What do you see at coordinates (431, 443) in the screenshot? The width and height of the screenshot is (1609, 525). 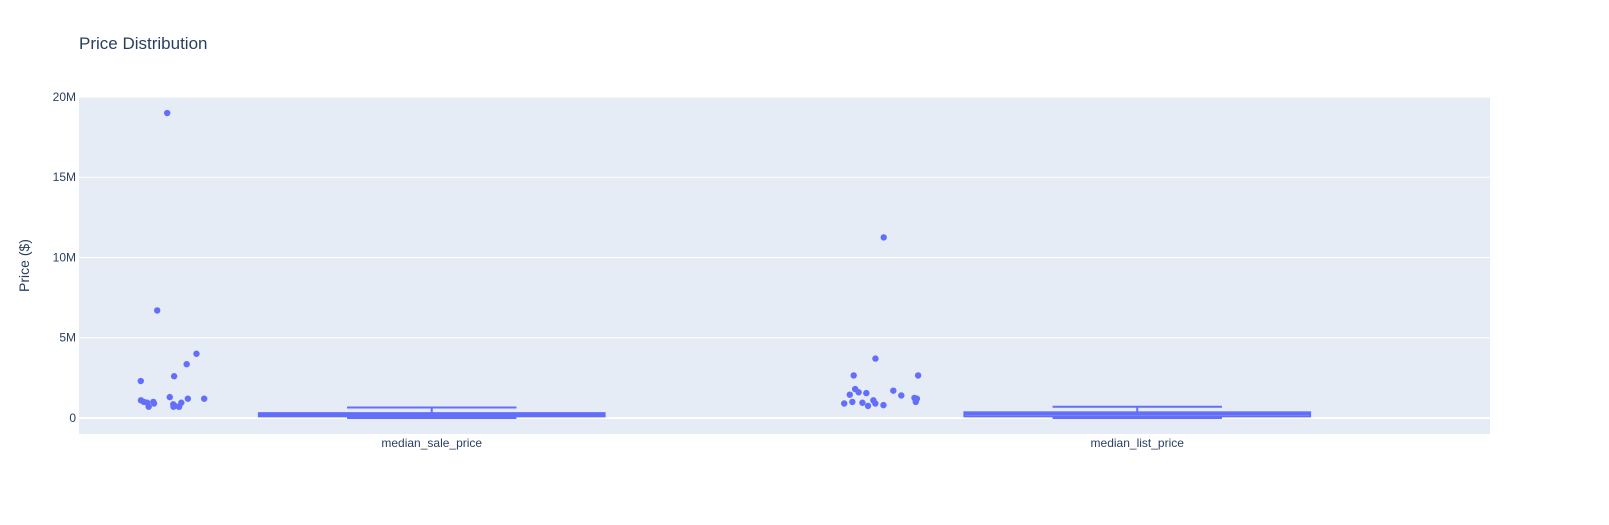 I see `x-tick-label: median_sale_price` at bounding box center [431, 443].